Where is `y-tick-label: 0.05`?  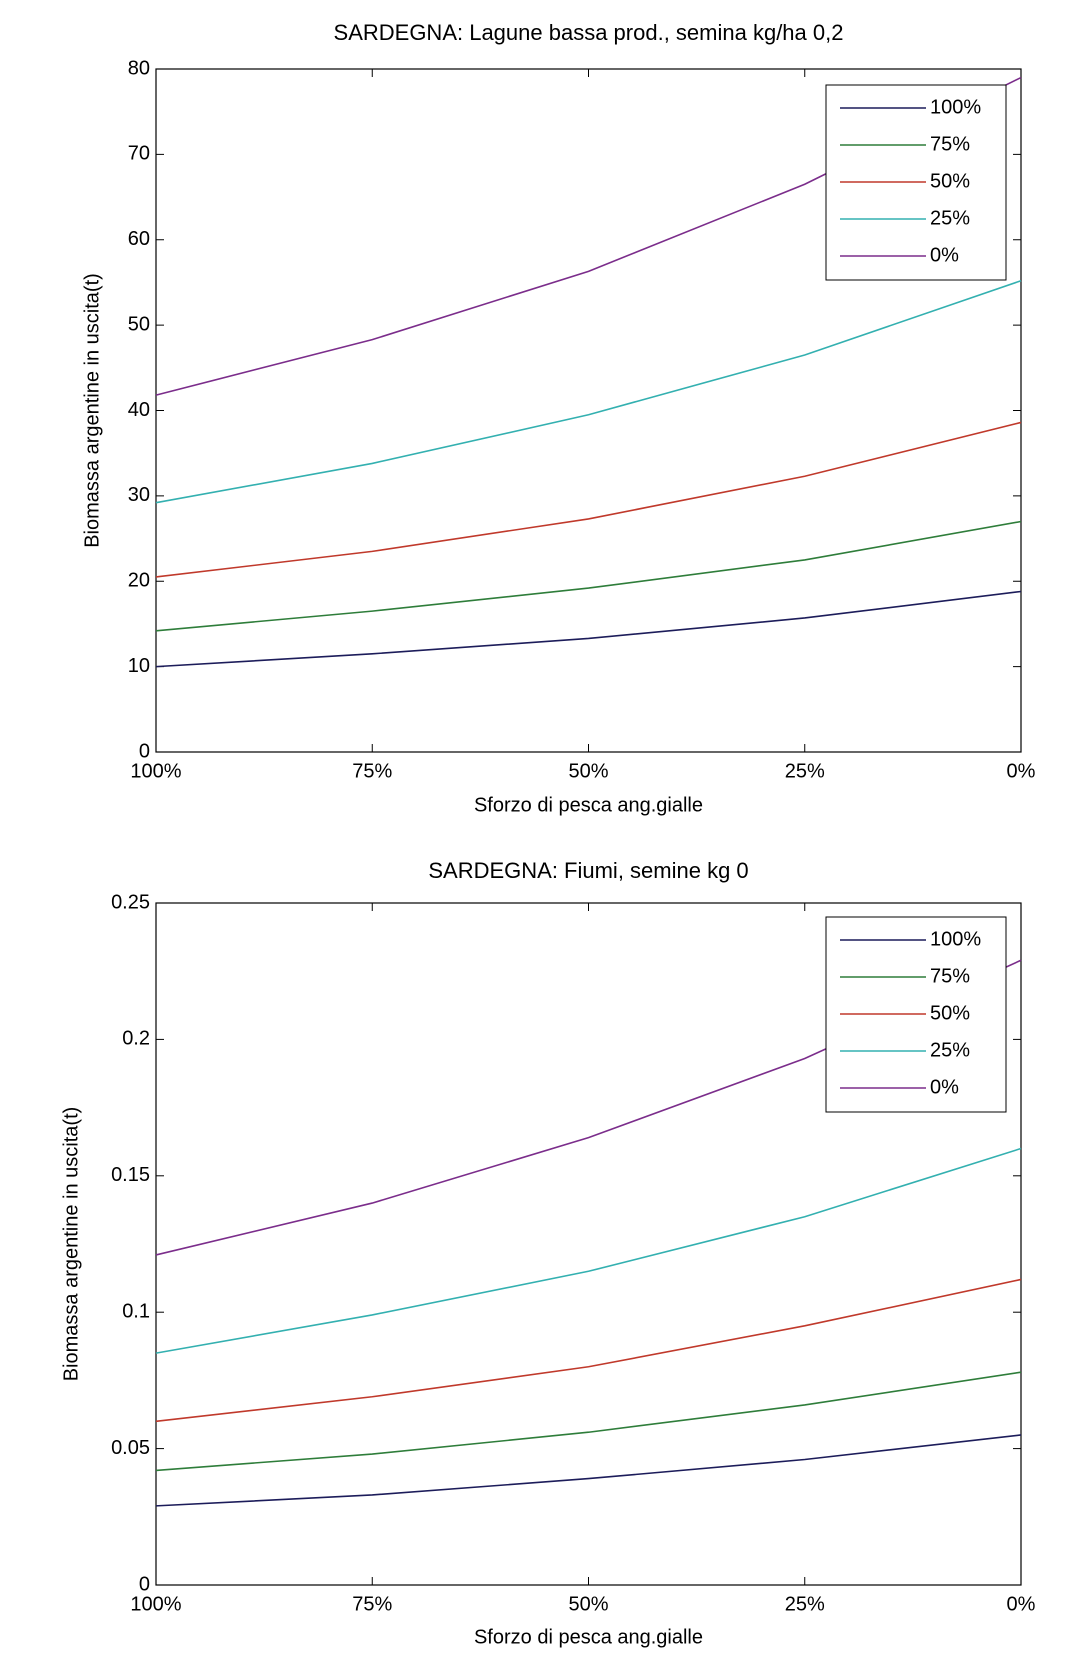
y-tick-label: 0.05 is located at coordinates (130, 1448).